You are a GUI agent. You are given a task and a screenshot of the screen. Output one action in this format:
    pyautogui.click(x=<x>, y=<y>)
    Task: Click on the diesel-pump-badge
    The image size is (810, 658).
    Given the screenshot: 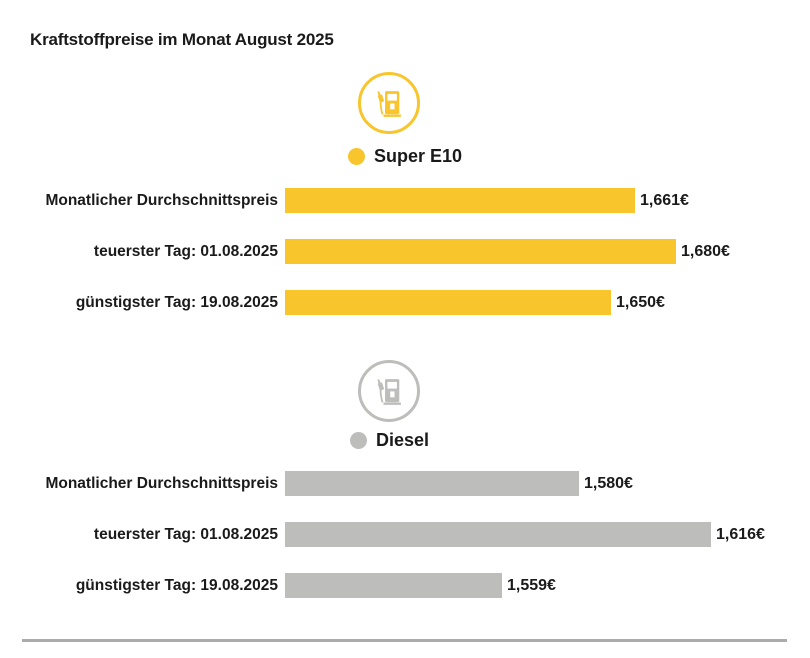 What is the action you would take?
    pyautogui.click(x=389, y=391)
    